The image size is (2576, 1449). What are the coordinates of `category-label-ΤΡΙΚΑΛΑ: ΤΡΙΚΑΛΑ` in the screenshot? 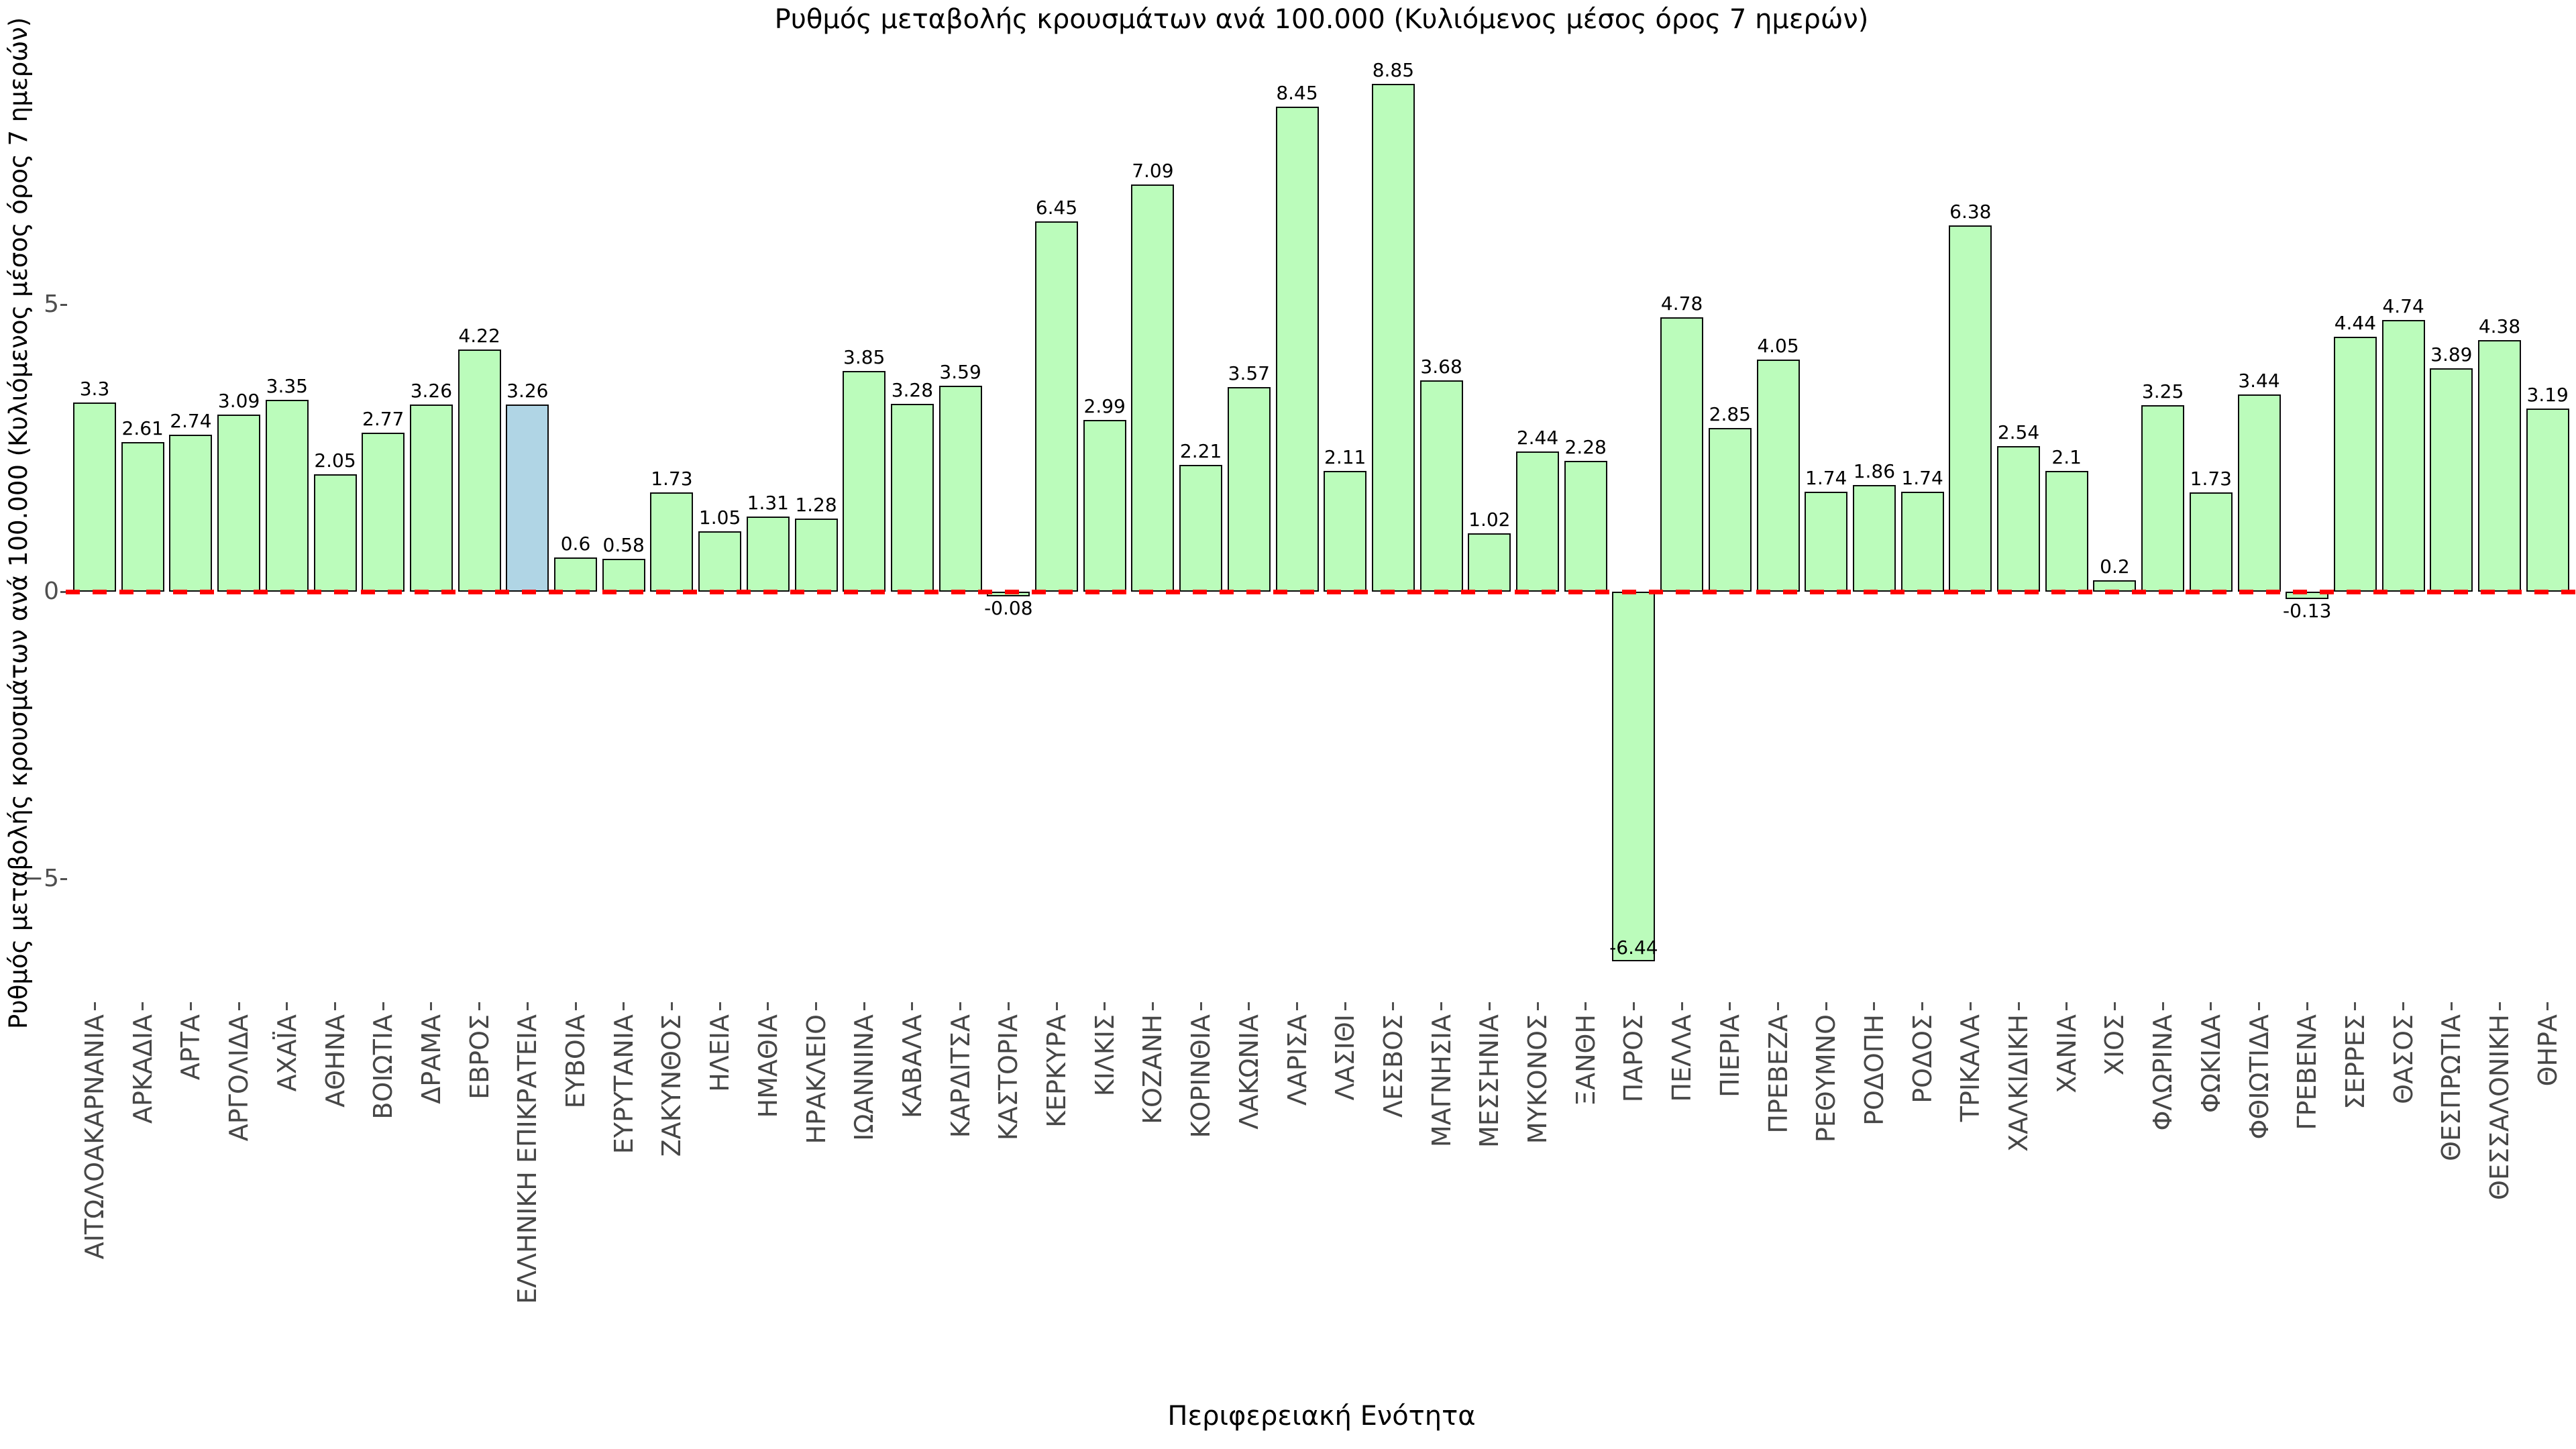 It's located at (1970, 1068).